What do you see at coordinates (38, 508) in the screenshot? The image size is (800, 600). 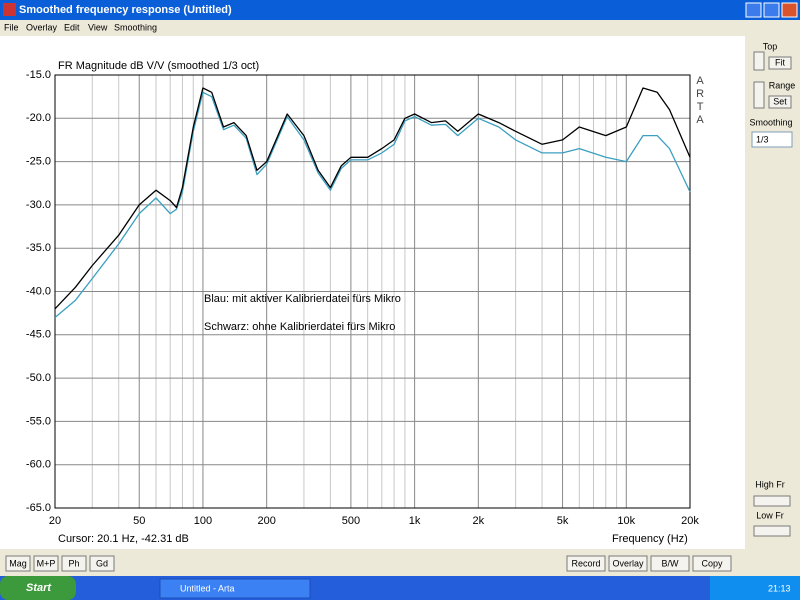 I see `y-tick-label: -65.0` at bounding box center [38, 508].